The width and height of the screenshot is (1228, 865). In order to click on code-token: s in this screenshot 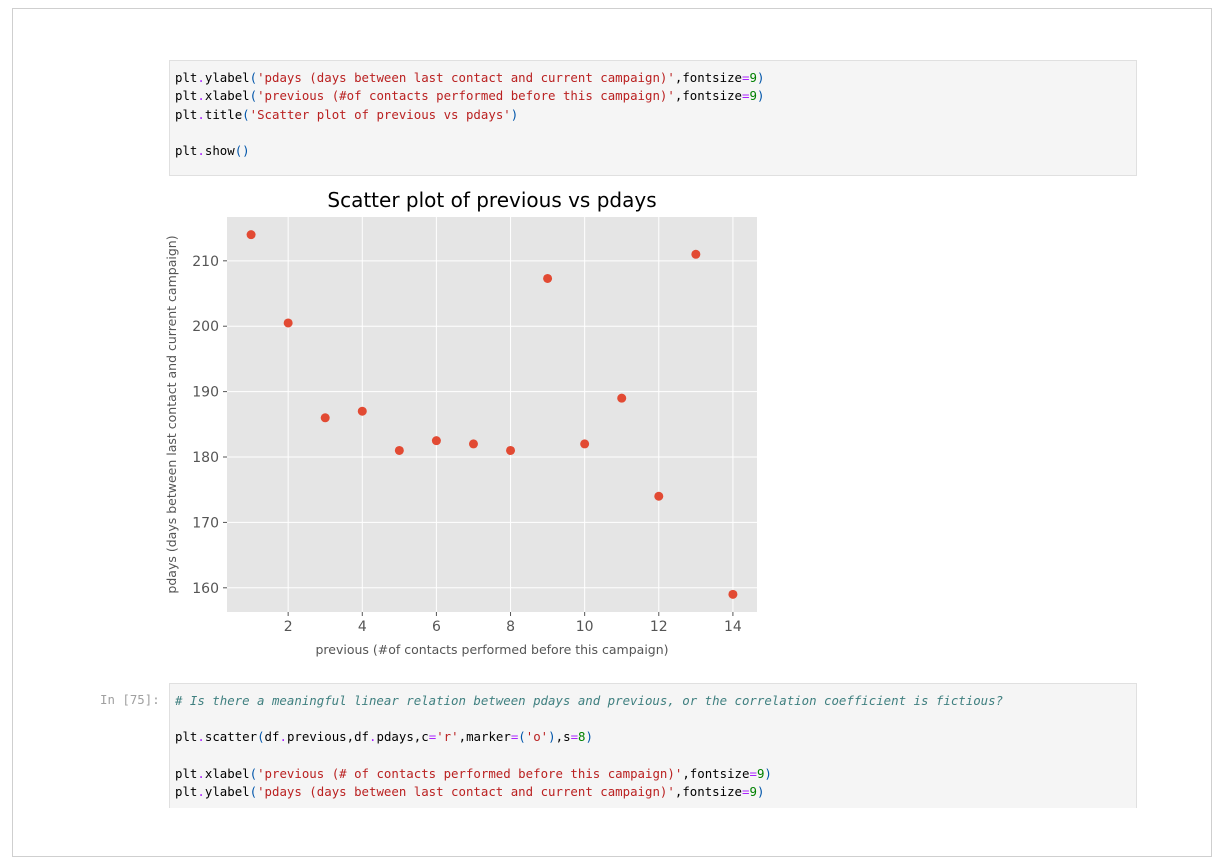, I will do `click(567, 737)`.